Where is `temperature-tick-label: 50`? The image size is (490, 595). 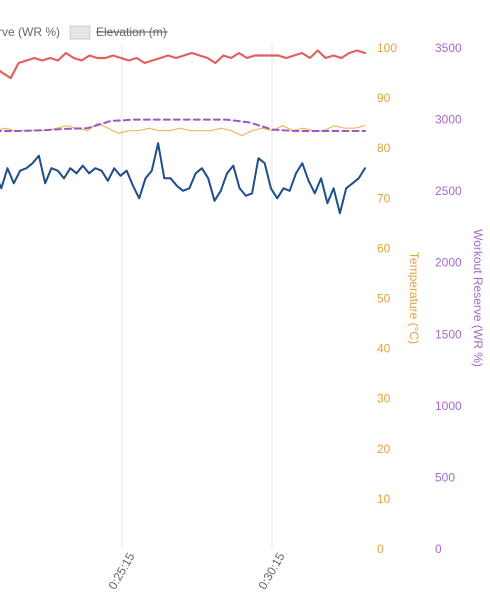
temperature-tick-label: 50 is located at coordinates (384, 299).